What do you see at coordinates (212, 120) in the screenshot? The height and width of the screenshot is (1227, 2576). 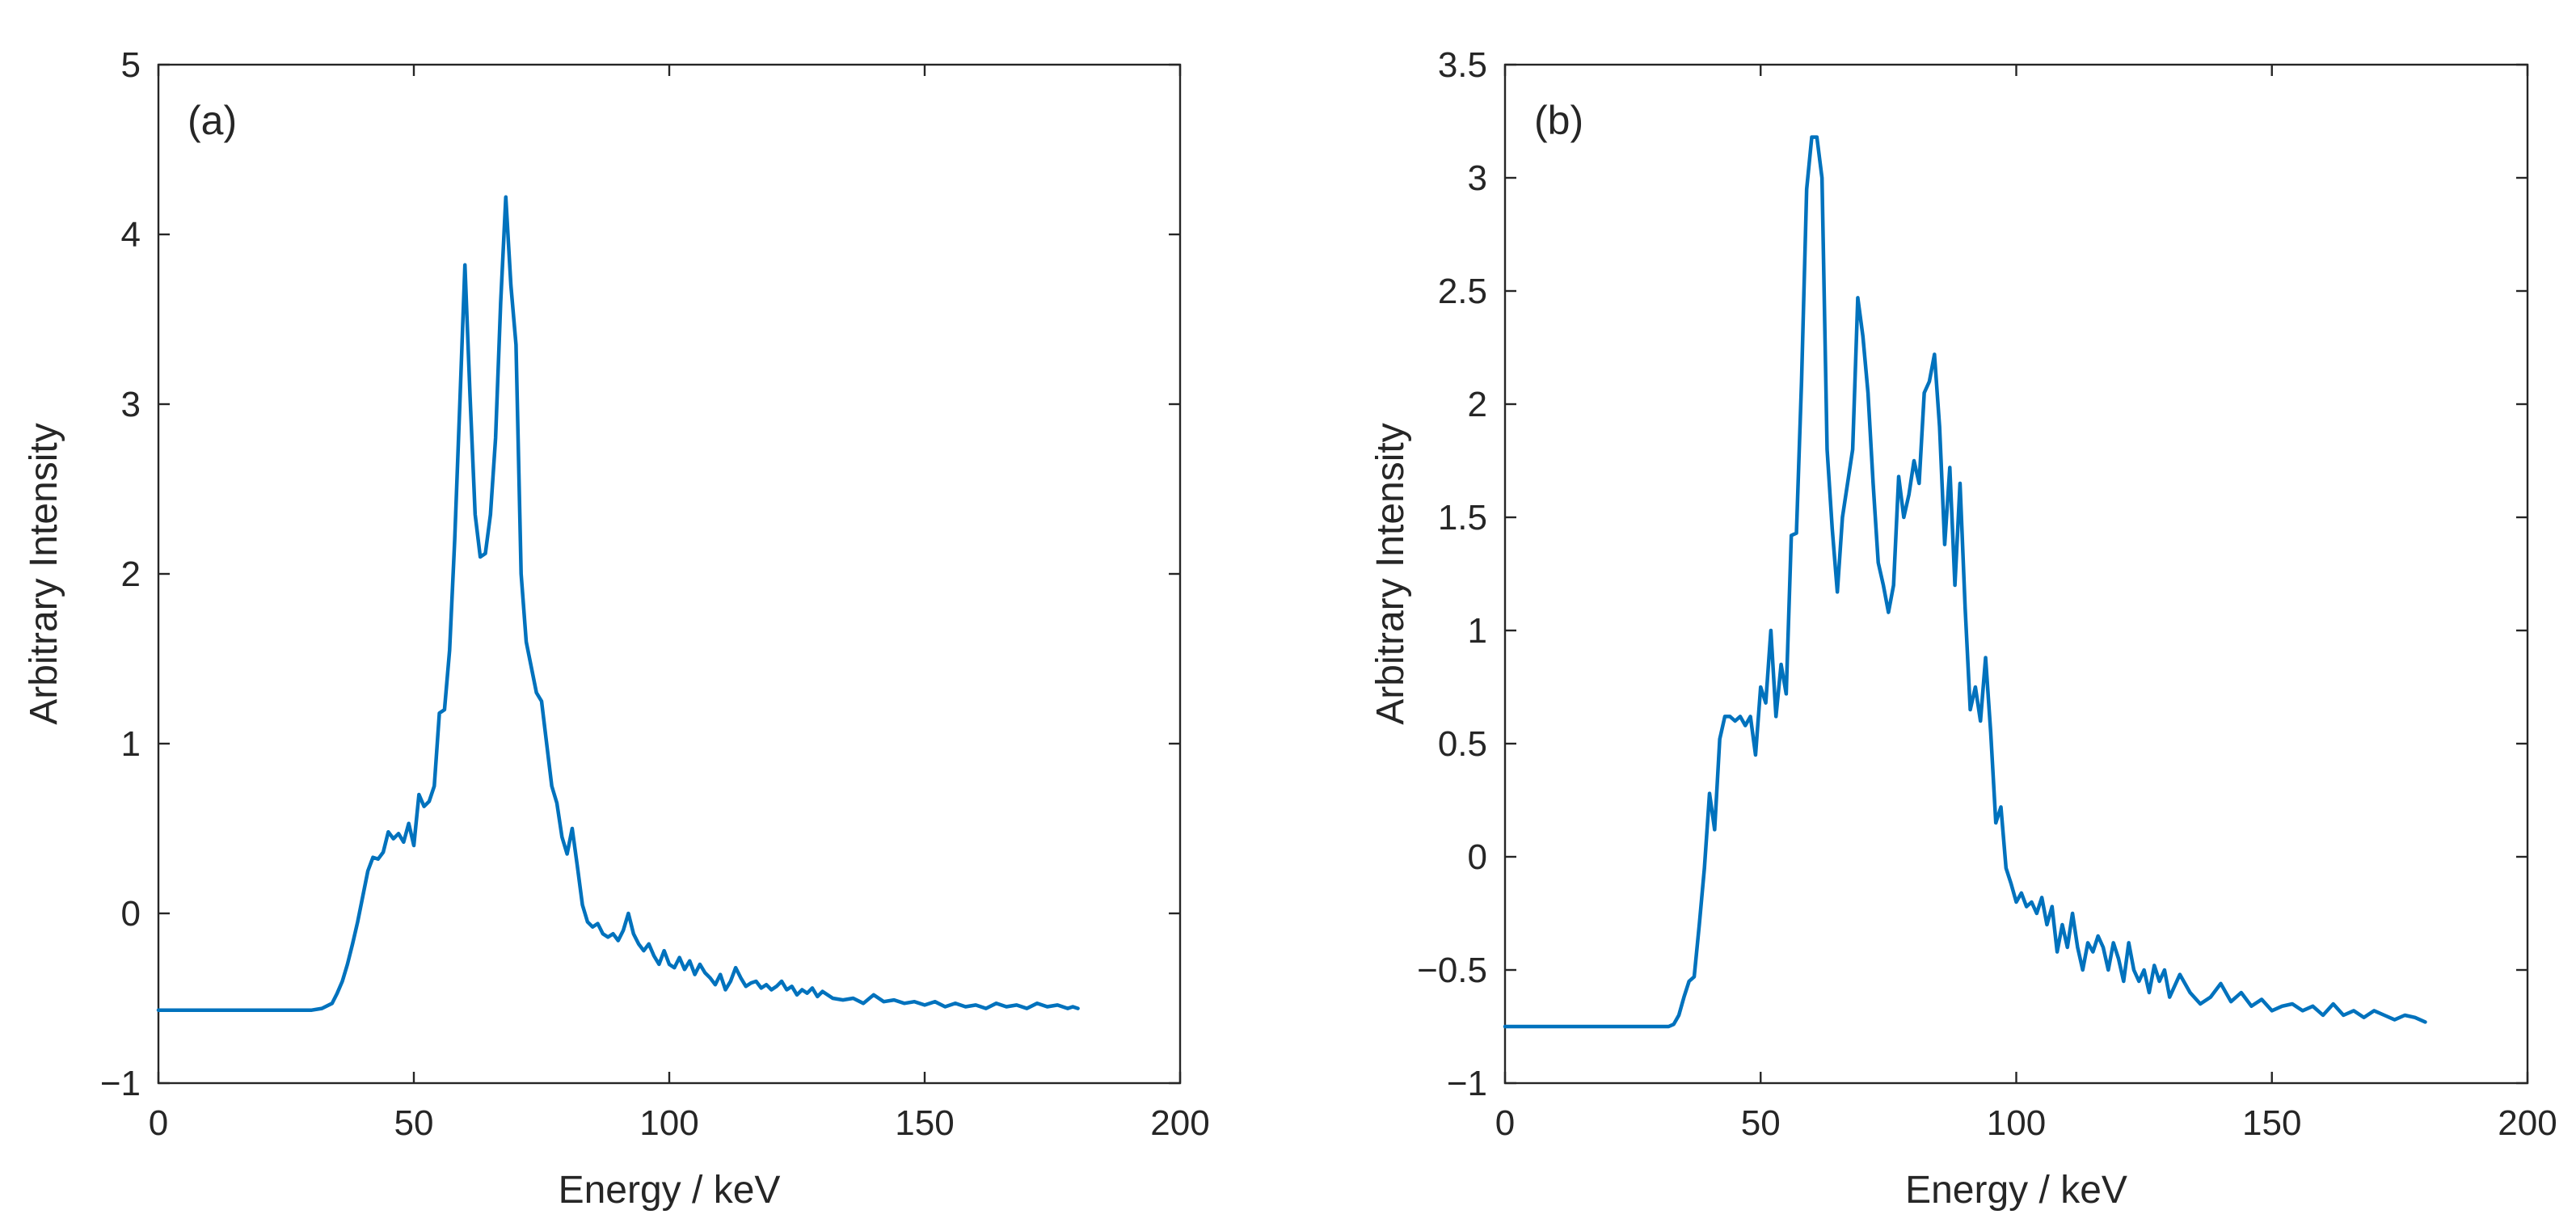 I see `panel-label: (a)` at bounding box center [212, 120].